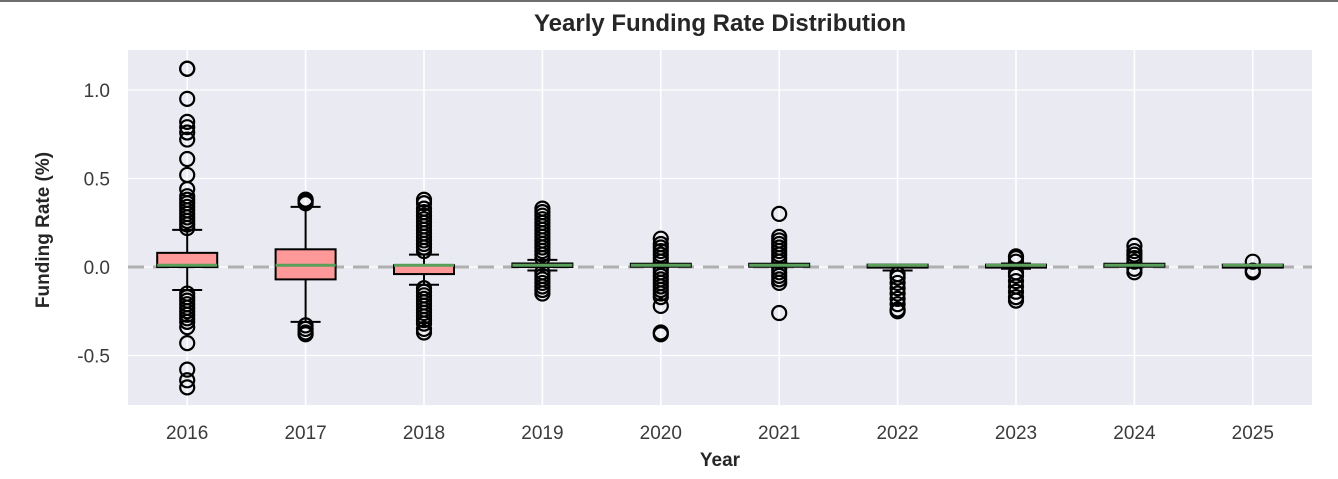 The width and height of the screenshot is (1338, 479). What do you see at coordinates (43, 230) in the screenshot?
I see `y-axis-label: Funding Rate (%)` at bounding box center [43, 230].